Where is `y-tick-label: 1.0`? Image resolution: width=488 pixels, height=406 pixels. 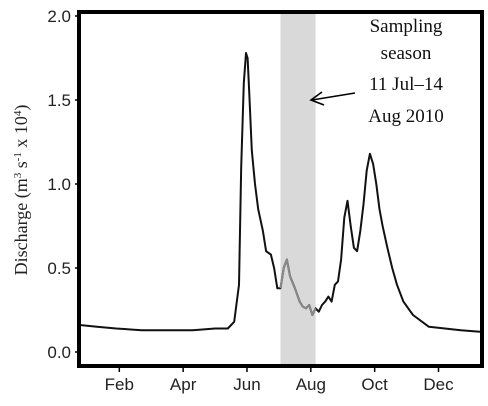 y-tick-label: 1.0 is located at coordinates (59, 184).